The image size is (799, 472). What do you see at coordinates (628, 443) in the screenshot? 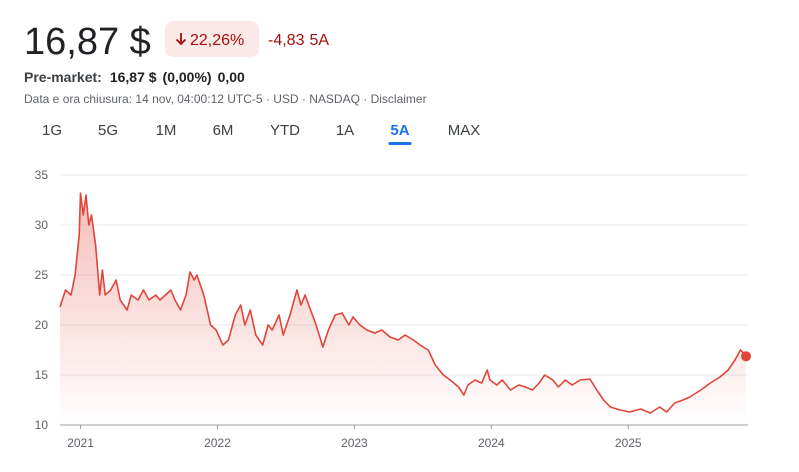
I see `x-tick-label: 2025` at bounding box center [628, 443].